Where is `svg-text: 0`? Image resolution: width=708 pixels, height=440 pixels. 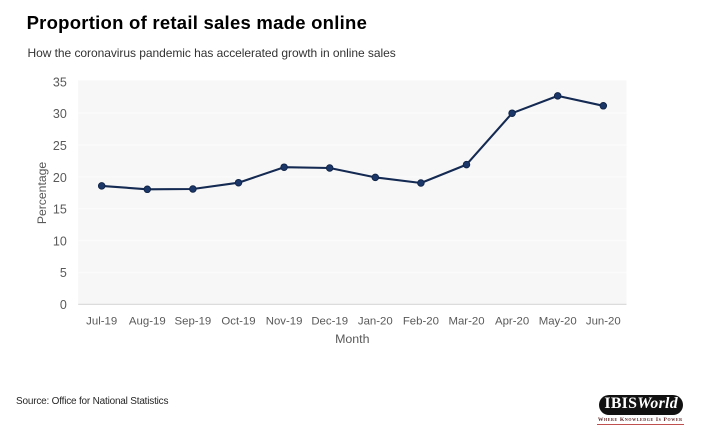
svg-text: 0 is located at coordinates (63, 305).